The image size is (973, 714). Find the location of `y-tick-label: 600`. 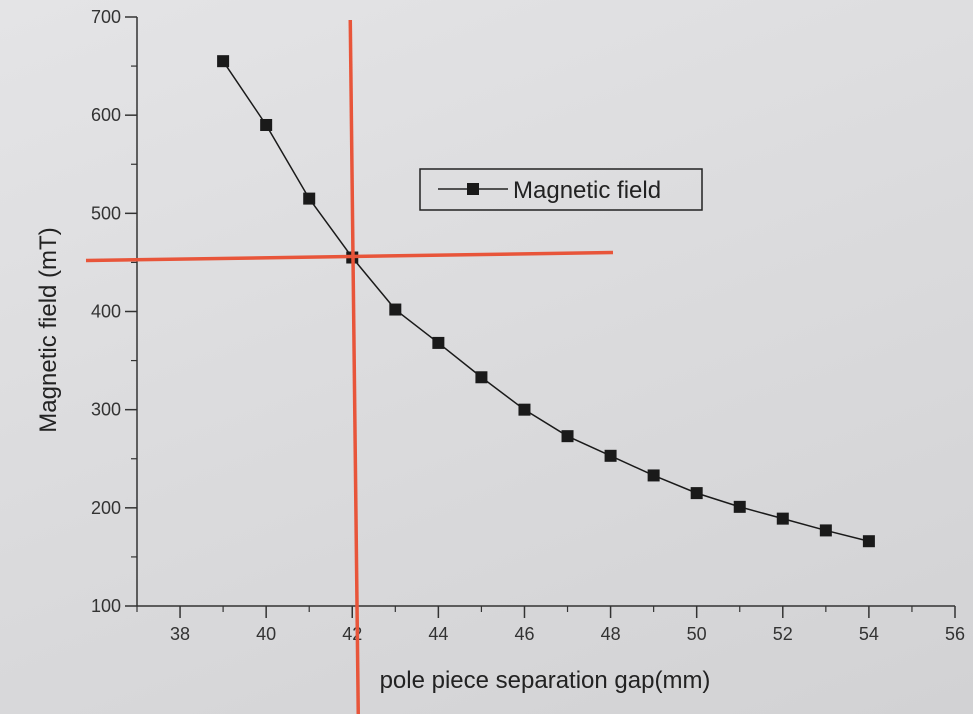

y-tick-label: 600 is located at coordinates (106, 115).